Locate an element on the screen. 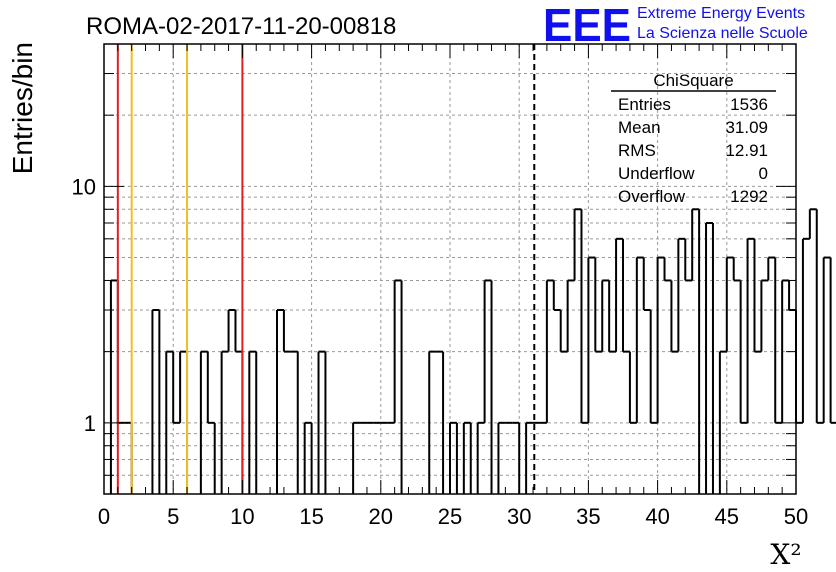 Image resolution: width=836 pixels, height=572 pixels. stats-label: Overflow is located at coordinates (652, 196).